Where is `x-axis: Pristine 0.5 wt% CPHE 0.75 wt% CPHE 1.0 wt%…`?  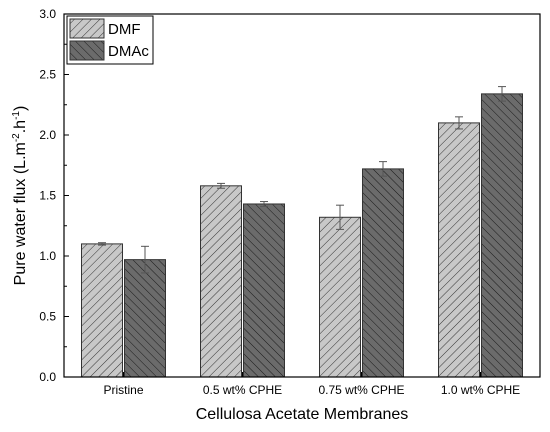 x-axis: Pristine 0.5 wt% CPHE 0.75 wt% CPHE 1.0 wt%… is located at coordinates (311, 384).